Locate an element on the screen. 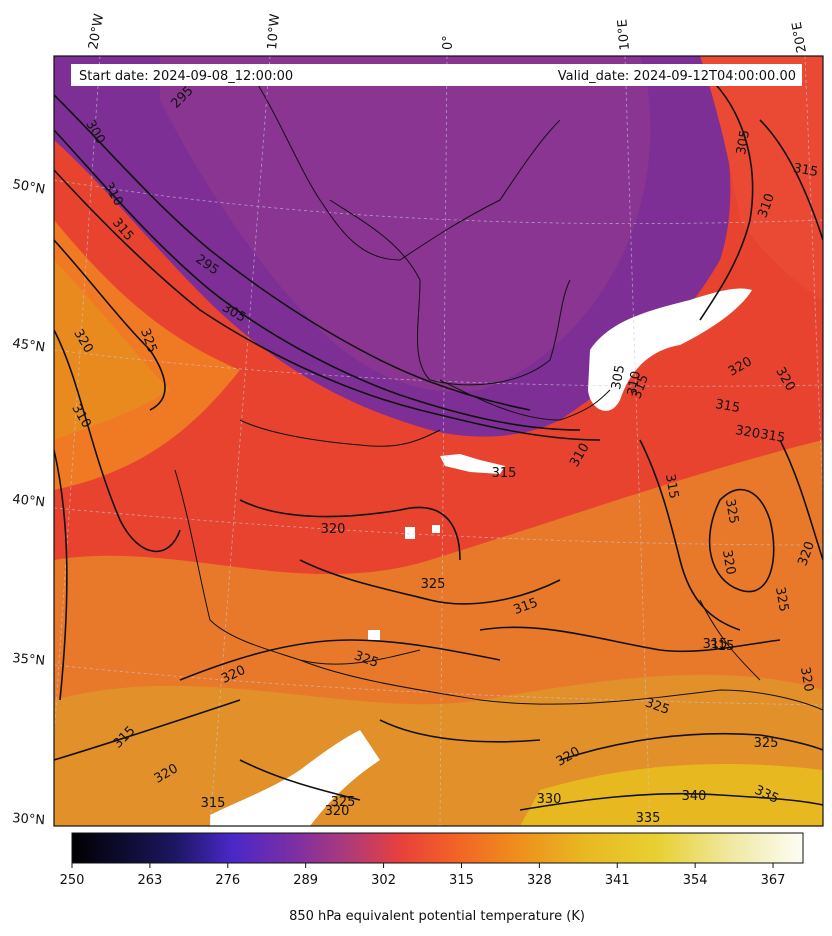 This screenshot has width=832, height=936. colorbar-tick-label: 289 is located at coordinates (305, 880).